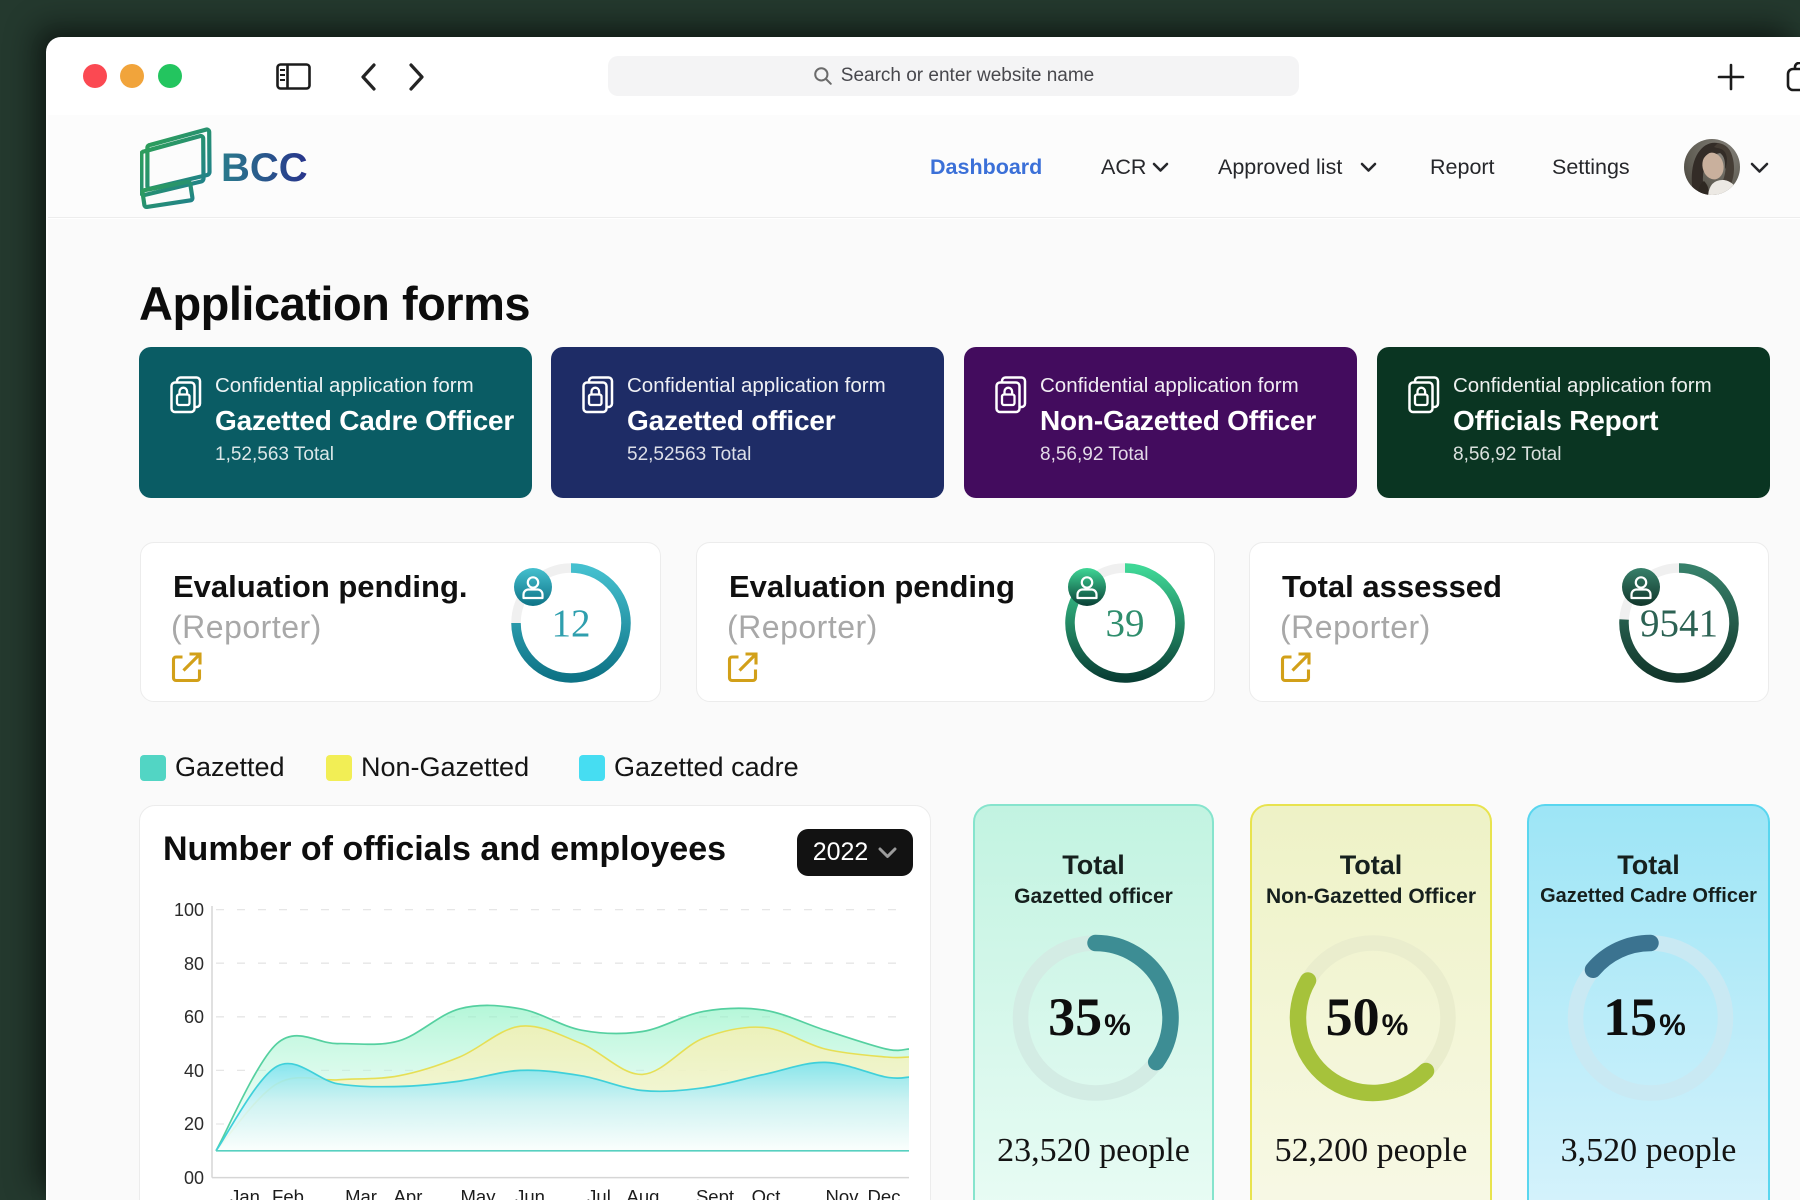 The image size is (1800, 1200). Describe the element at coordinates (1367, 1017) in the screenshot. I see `svg-text: 50%` at that location.